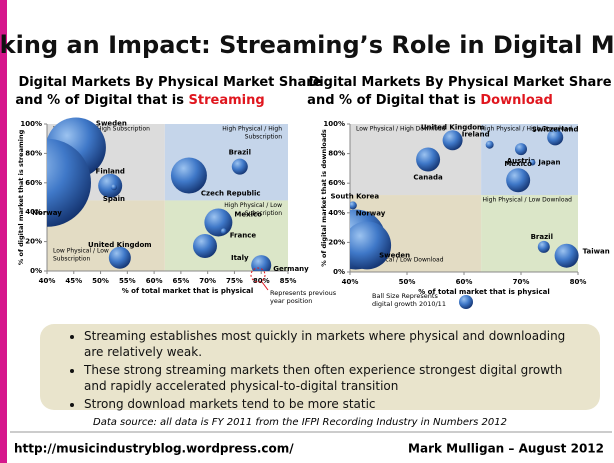  Describe the element at coordinates (21, 197) in the screenshot. I see `y-axis-label: % of digital market that is streaming` at that location.